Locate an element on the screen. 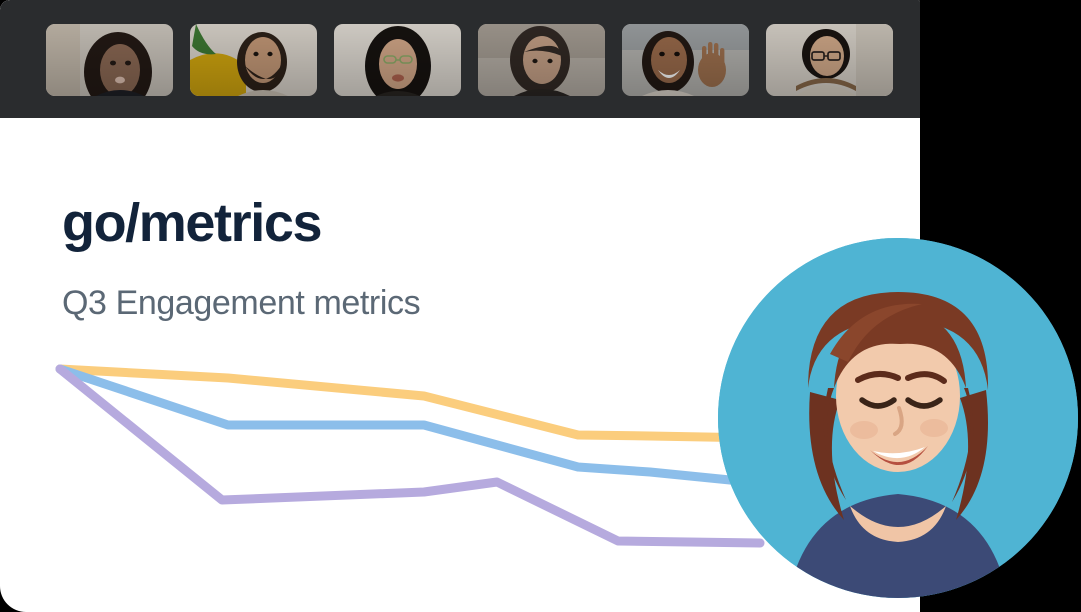  chart-line-blue is located at coordinates (410, 426).